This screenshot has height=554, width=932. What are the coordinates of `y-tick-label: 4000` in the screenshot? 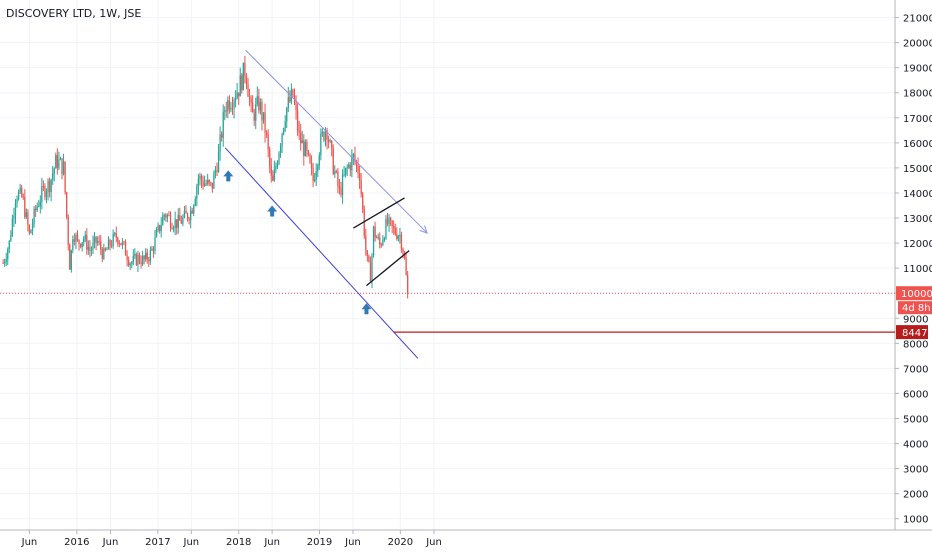 It's located at (915, 445).